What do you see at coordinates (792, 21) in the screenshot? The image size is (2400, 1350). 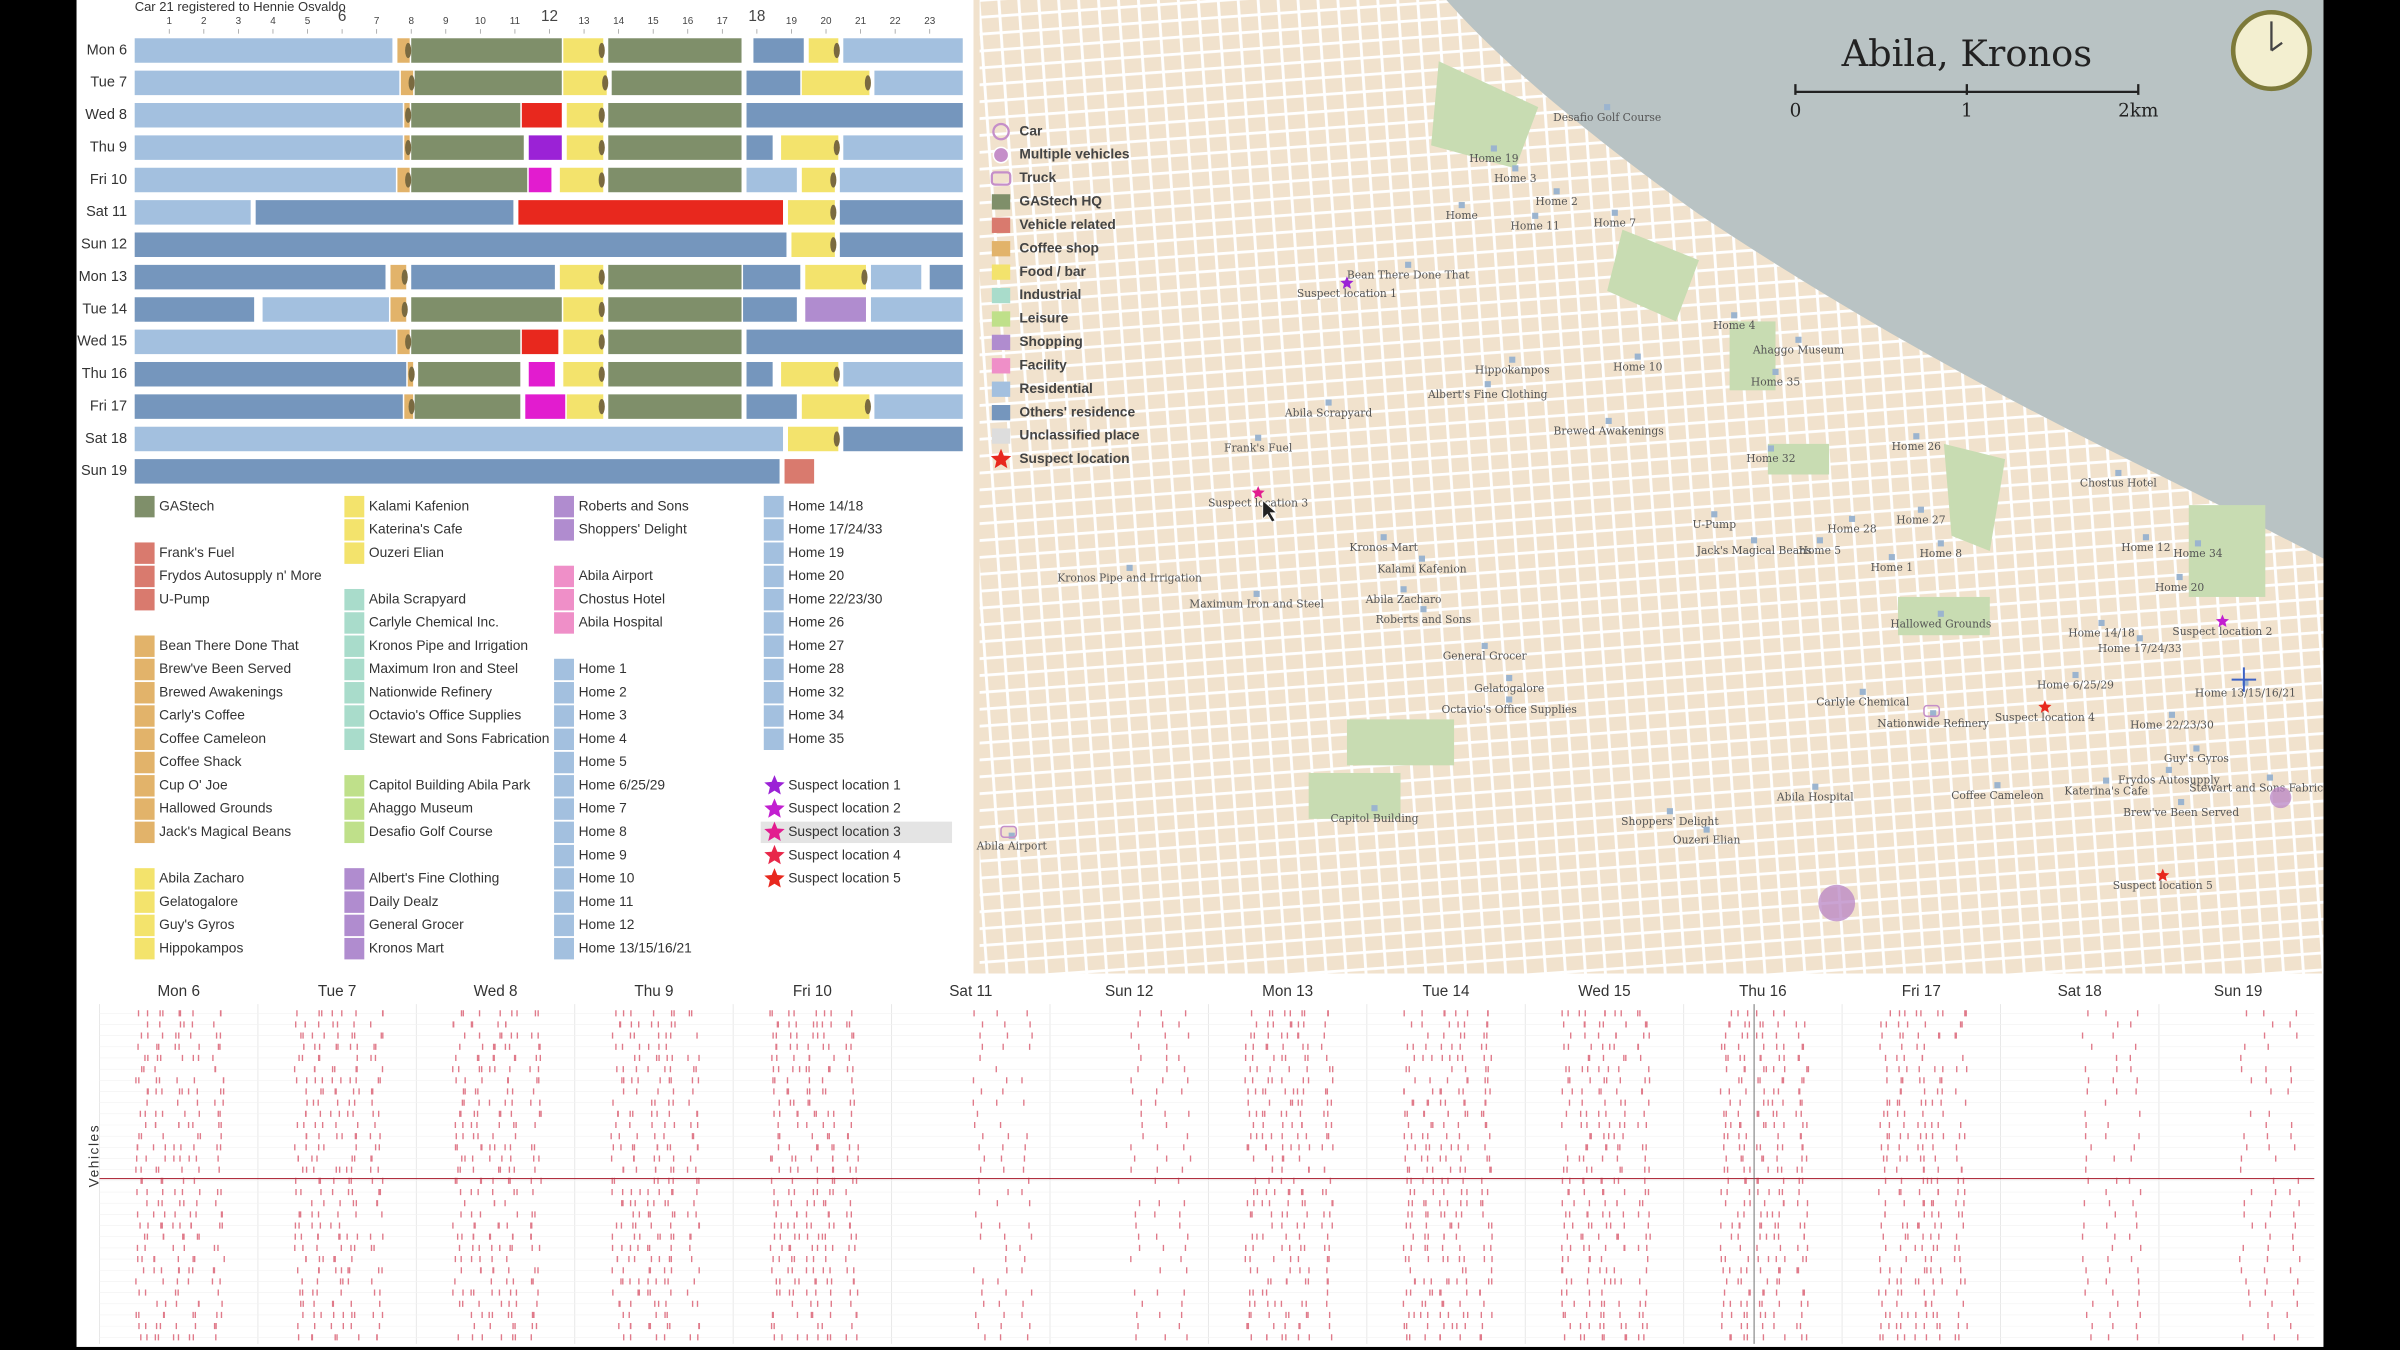 I see `hour-tick-label: 19` at bounding box center [792, 21].